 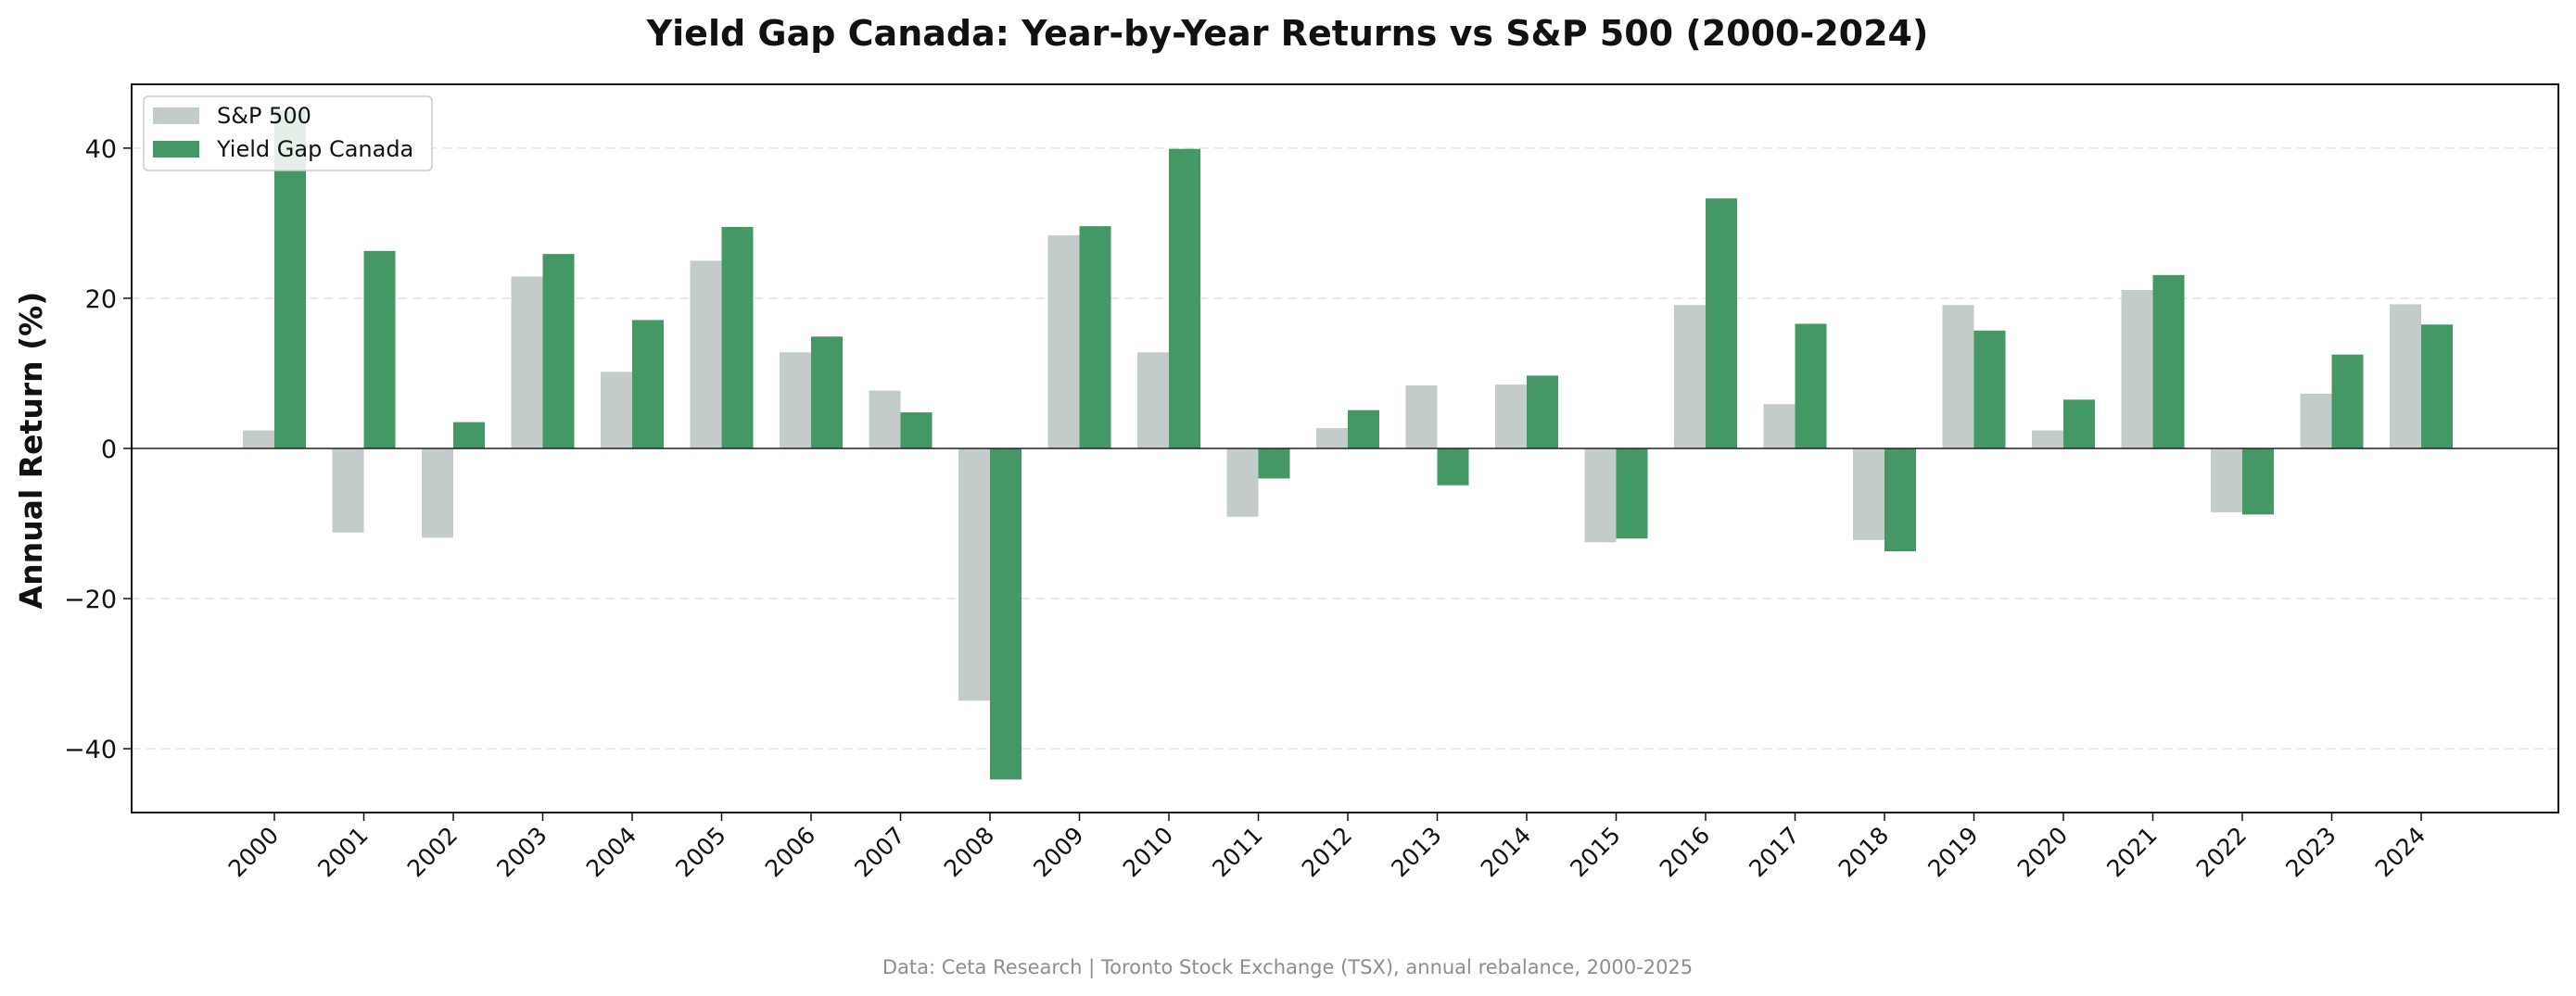 I want to click on x-tick-label: 2008, so click(x=969, y=852).